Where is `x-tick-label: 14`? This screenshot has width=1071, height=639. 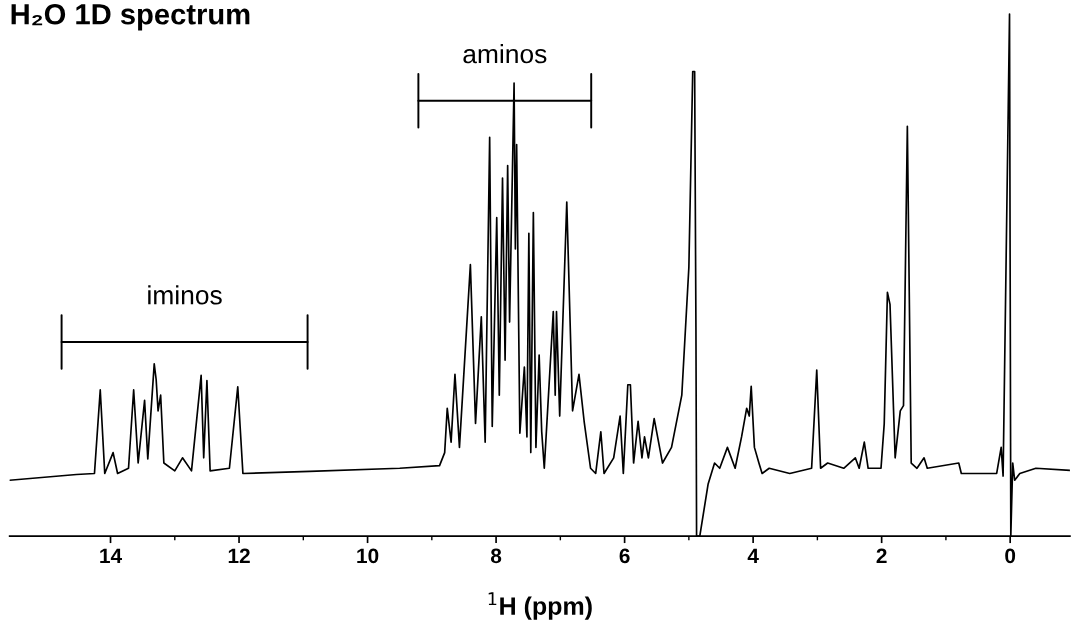 x-tick-label: 14 is located at coordinates (111, 556).